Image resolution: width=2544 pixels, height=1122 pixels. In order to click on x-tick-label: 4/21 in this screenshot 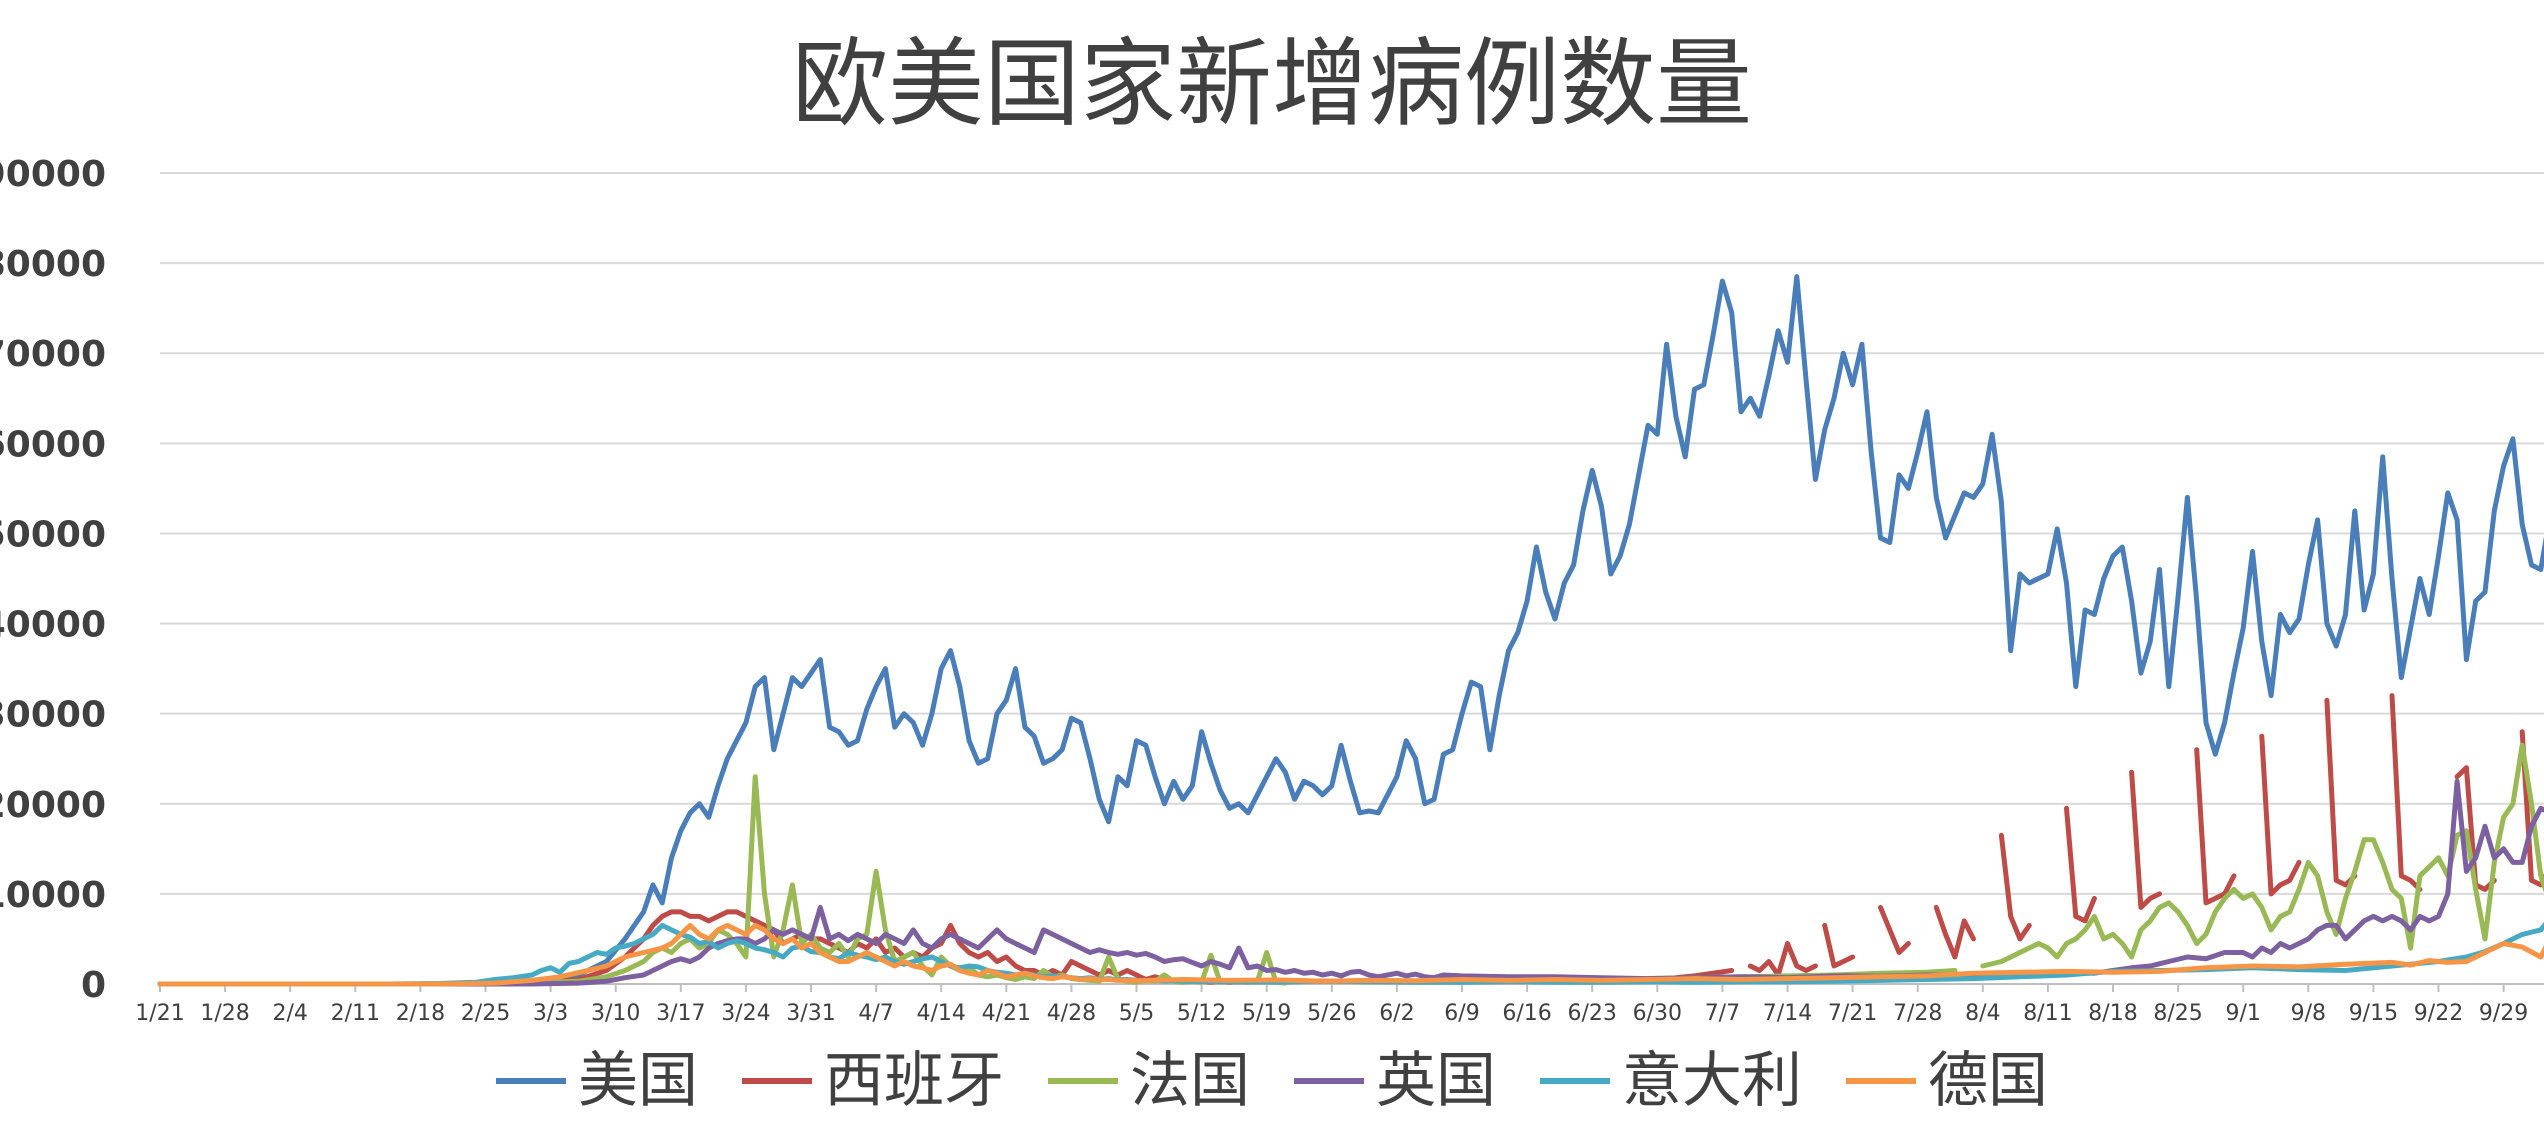, I will do `click(1006, 1013)`.